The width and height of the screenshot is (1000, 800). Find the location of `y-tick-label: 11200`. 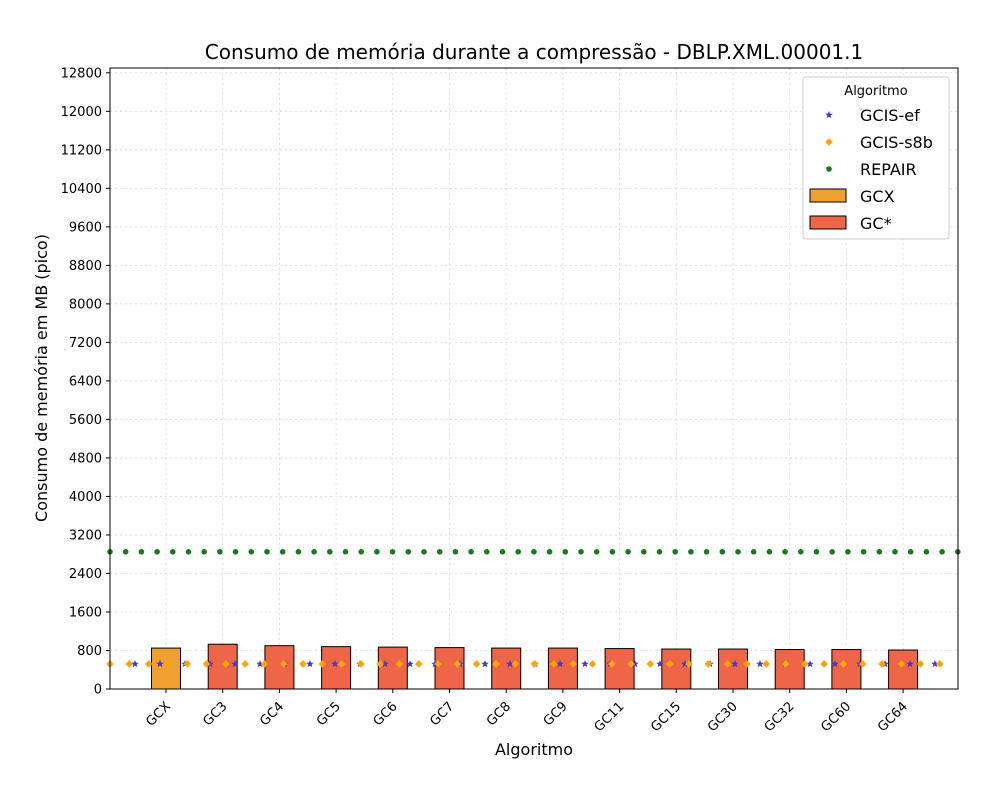

y-tick-label: 11200 is located at coordinates (81, 150).